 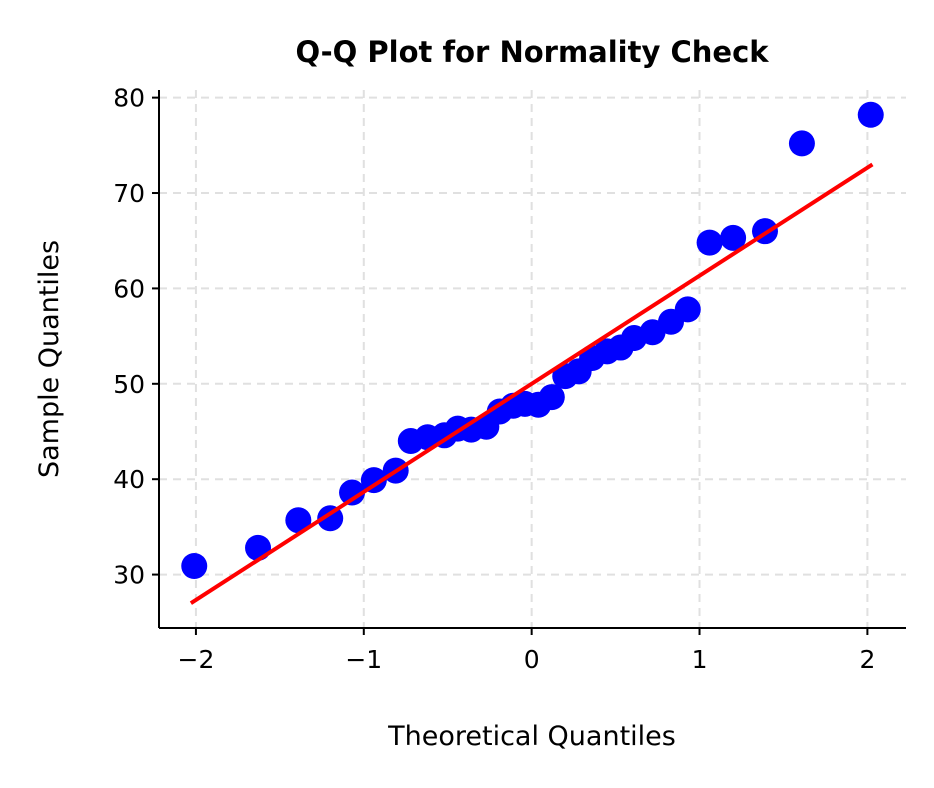 What do you see at coordinates (129, 288) in the screenshot?
I see `y-tick-label: 60` at bounding box center [129, 288].